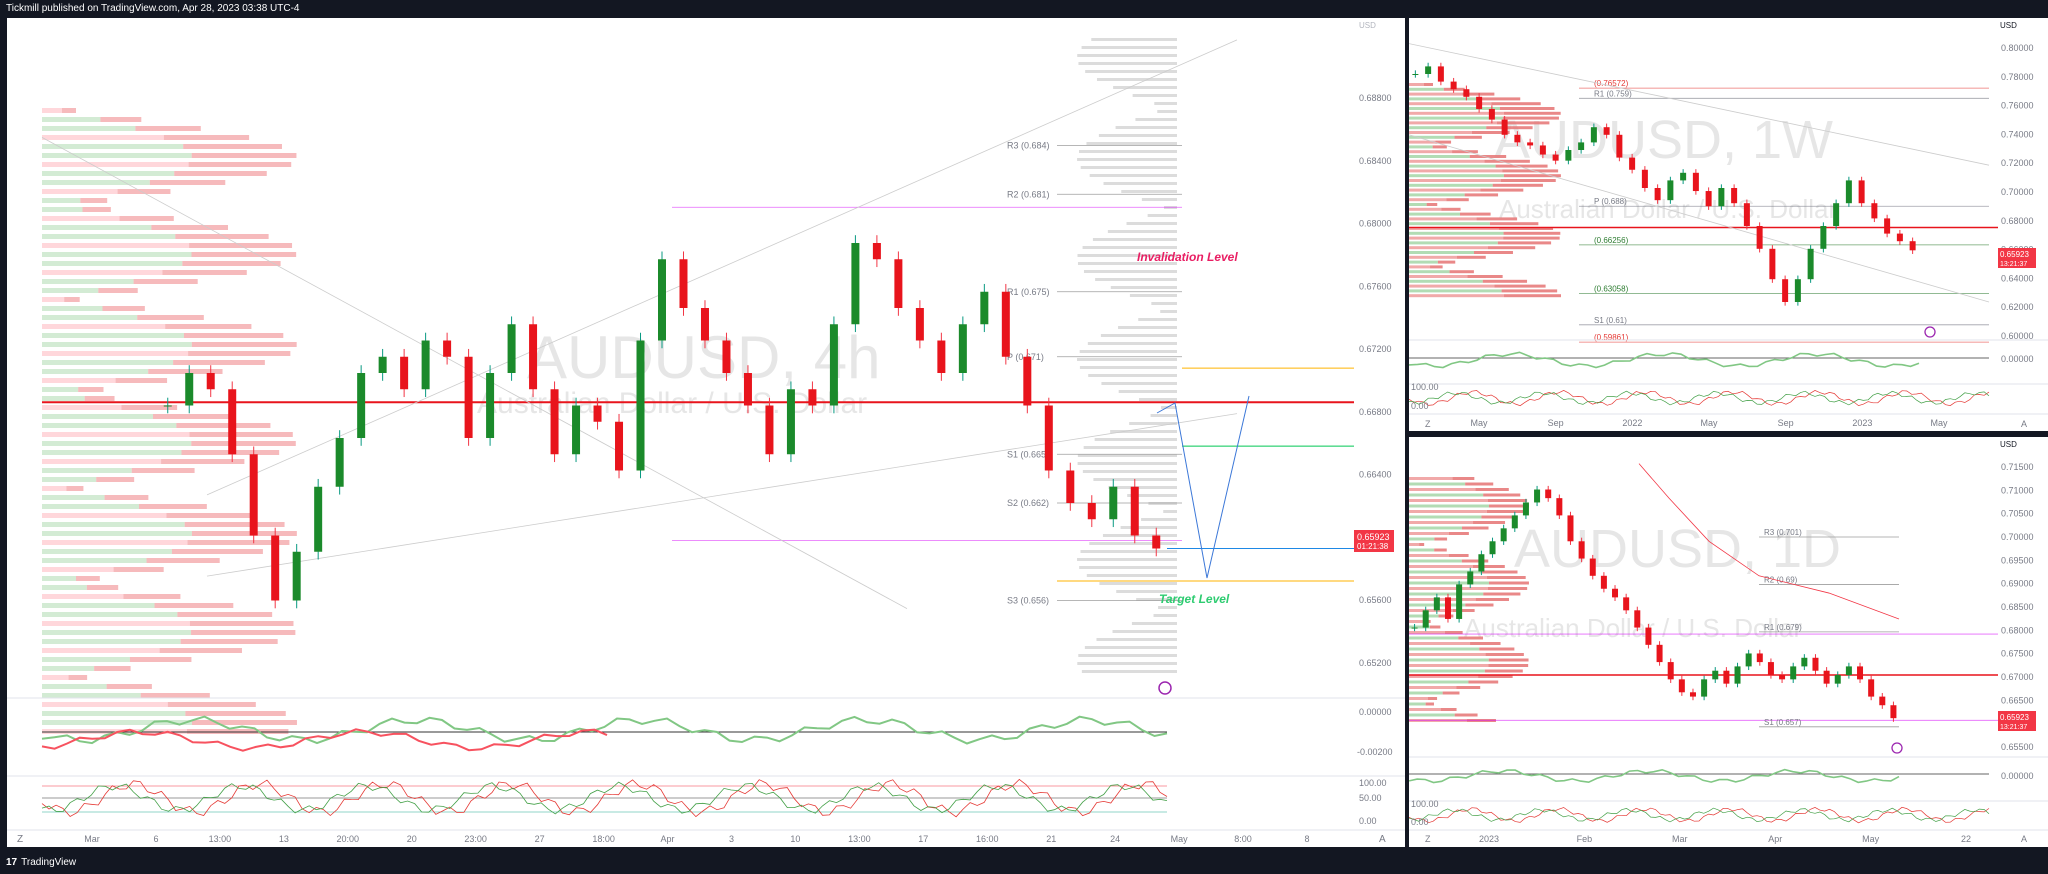  What do you see at coordinates (2017, 747) in the screenshot?
I see `price-scale-label: 0.65500` at bounding box center [2017, 747].